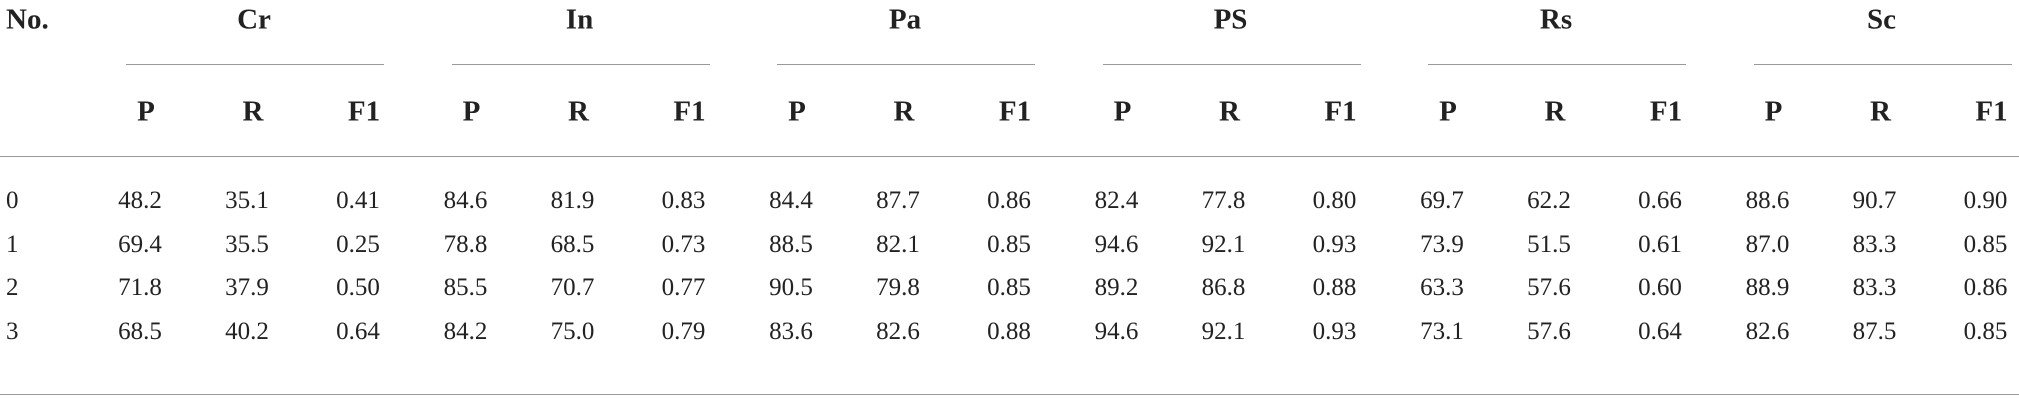 The width and height of the screenshot is (2019, 402). What do you see at coordinates (898, 244) in the screenshot?
I see `cell: 82.1` at bounding box center [898, 244].